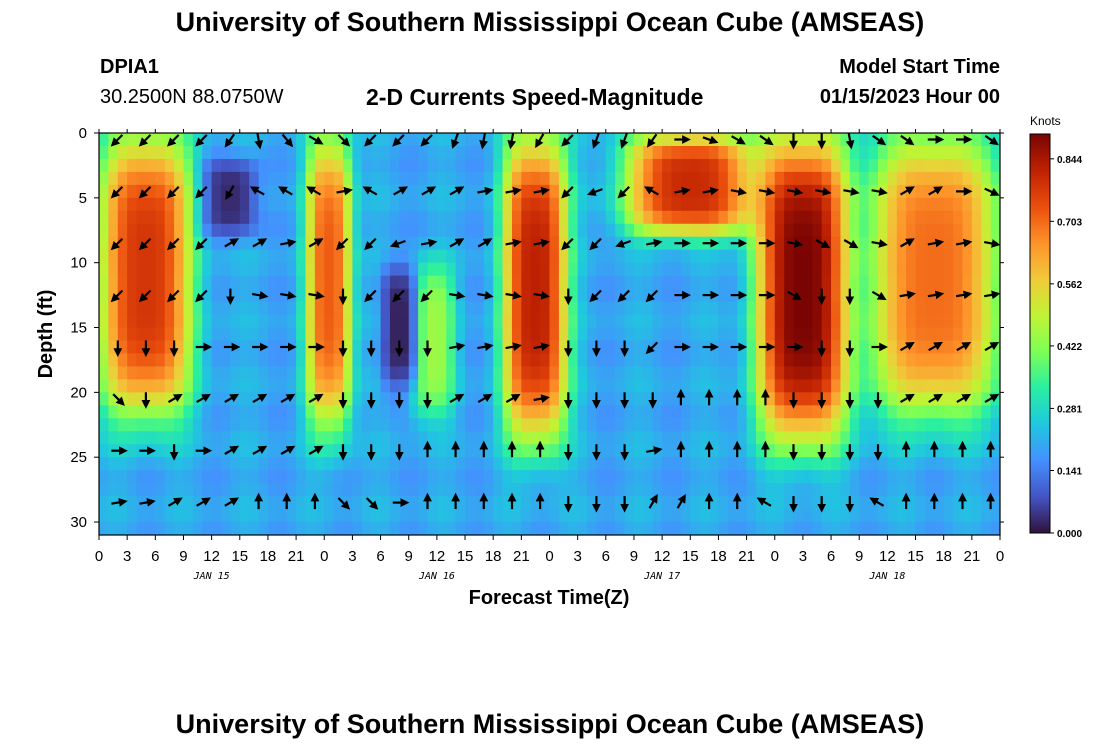 This screenshot has width=1100, height=750. Describe the element at coordinates (155, 556) in the screenshot. I see `x-tick-label: 6` at that location.